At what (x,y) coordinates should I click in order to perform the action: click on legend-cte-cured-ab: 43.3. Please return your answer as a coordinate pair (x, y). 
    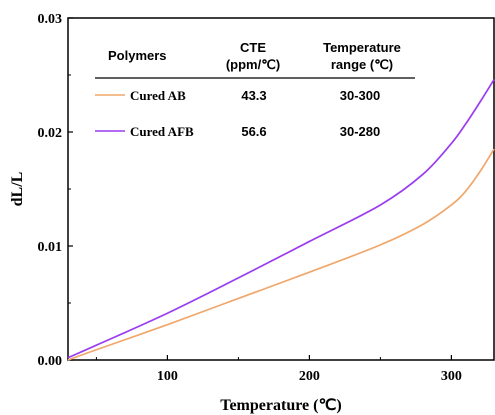
    Looking at the image, I should click on (253, 95).